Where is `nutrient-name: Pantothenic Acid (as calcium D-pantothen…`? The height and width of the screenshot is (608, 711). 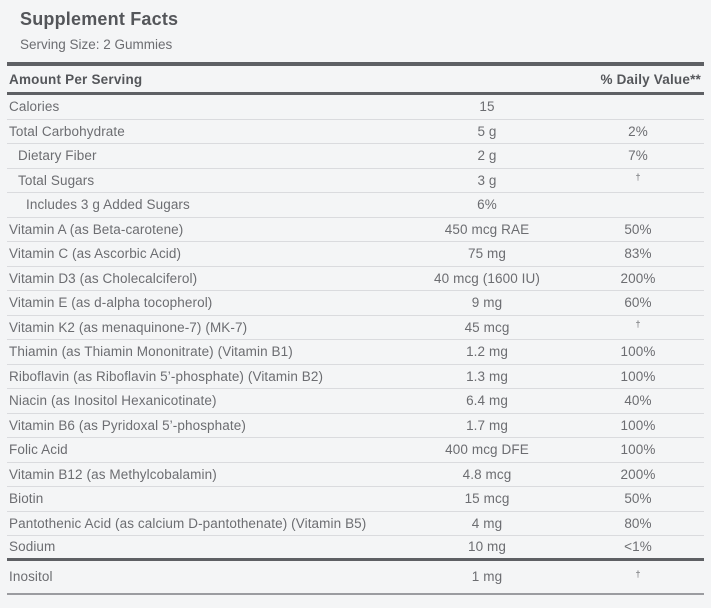
nutrient-name: Pantothenic Acid (as calcium D-pantothen… is located at coordinates (188, 523).